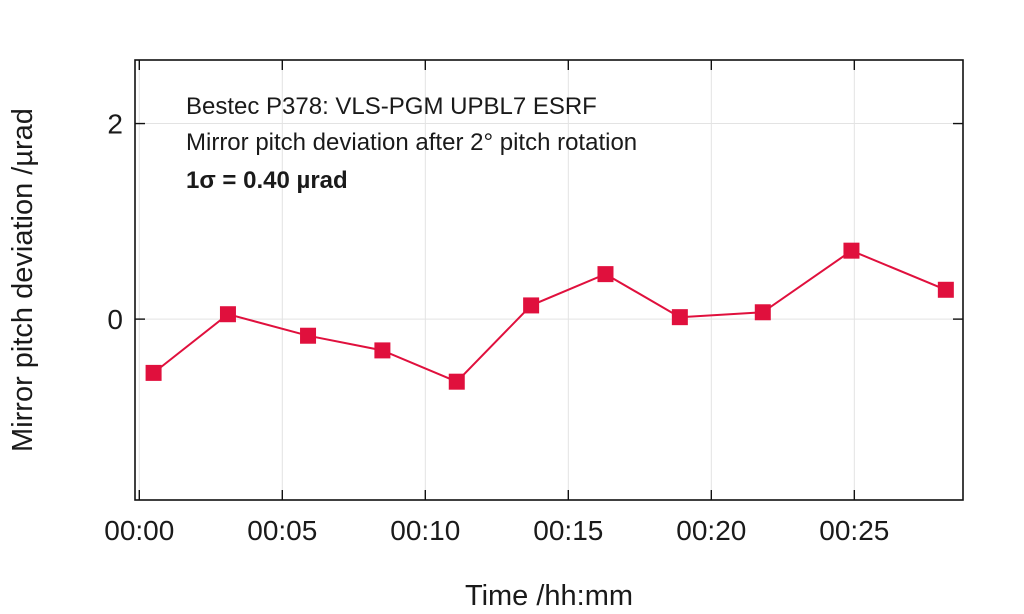 Image resolution: width=1024 pixels, height=614 pixels. What do you see at coordinates (23, 280) in the screenshot?
I see `y-axis-title: Mirror pitch deviation /µrad` at bounding box center [23, 280].